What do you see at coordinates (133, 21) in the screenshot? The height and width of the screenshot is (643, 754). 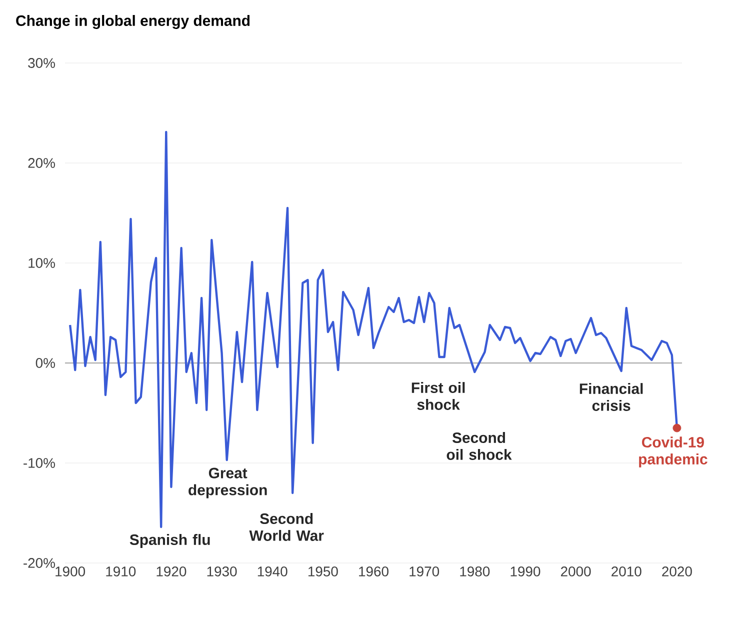 I see `chart-title: Change in global energy demand` at bounding box center [133, 21].